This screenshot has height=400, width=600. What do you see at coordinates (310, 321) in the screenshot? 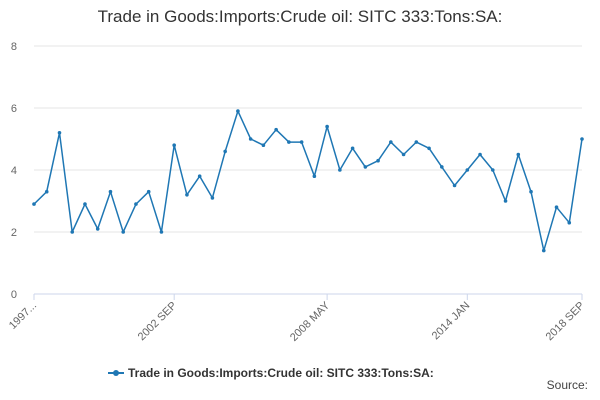
I see `x-tick-label: 2008 MAY` at bounding box center [310, 321].